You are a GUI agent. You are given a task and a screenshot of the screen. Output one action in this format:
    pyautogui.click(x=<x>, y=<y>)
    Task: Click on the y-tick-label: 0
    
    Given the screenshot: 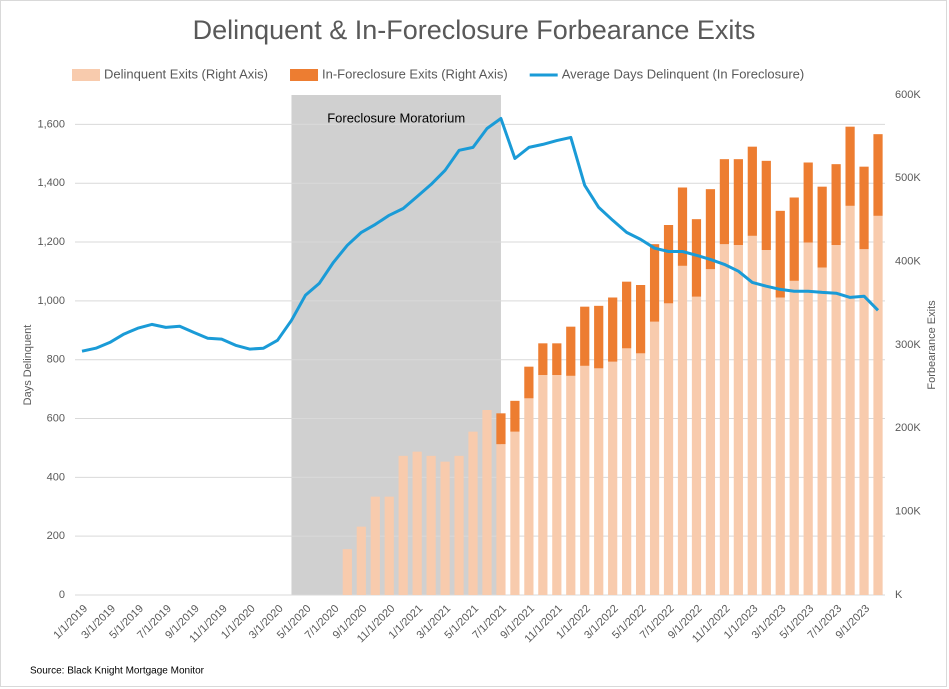 What is the action you would take?
    pyautogui.click(x=62, y=595)
    